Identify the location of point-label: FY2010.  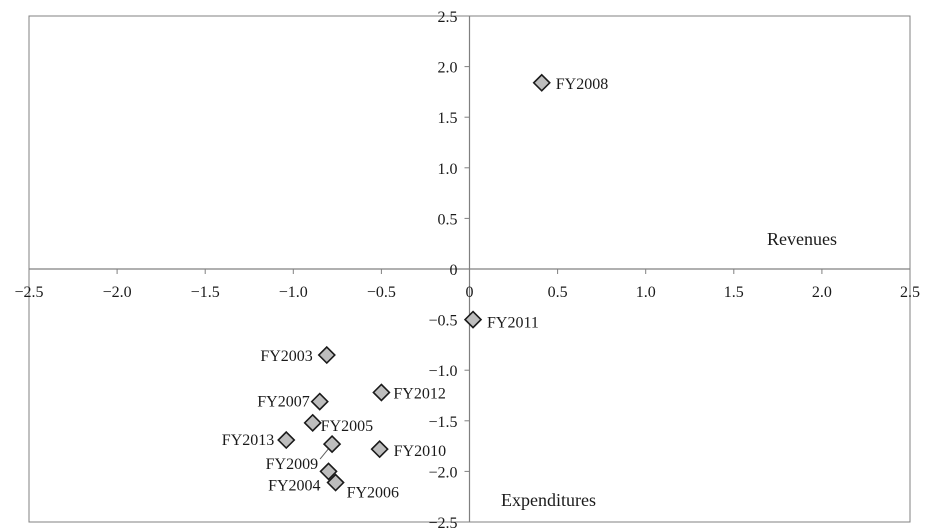
(420, 451).